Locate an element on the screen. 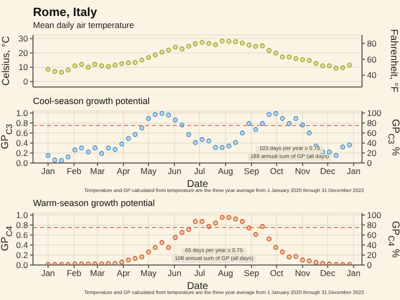 This screenshot has width=400, height=300. y-tick-label: 0.4 is located at coordinates (22, 143).